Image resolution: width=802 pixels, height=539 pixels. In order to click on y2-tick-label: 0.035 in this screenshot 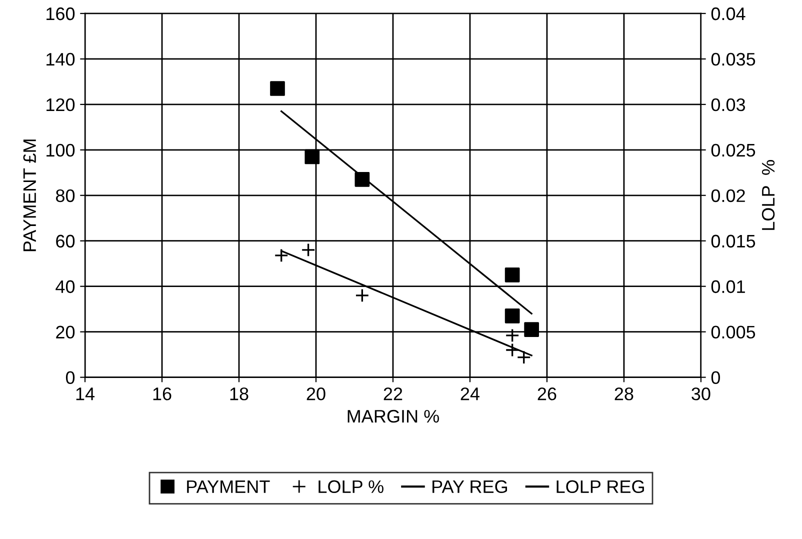, I will do `click(733, 59)`.